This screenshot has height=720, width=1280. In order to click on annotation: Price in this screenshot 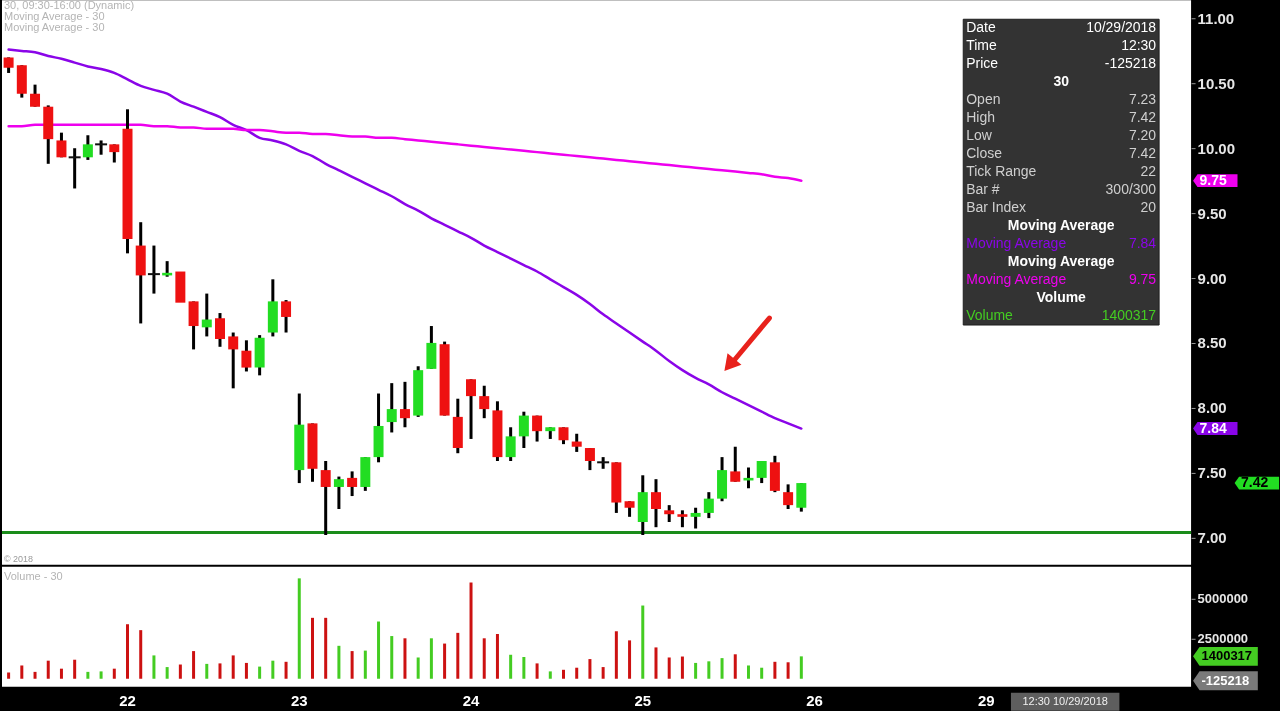, I will do `click(982, 63)`.